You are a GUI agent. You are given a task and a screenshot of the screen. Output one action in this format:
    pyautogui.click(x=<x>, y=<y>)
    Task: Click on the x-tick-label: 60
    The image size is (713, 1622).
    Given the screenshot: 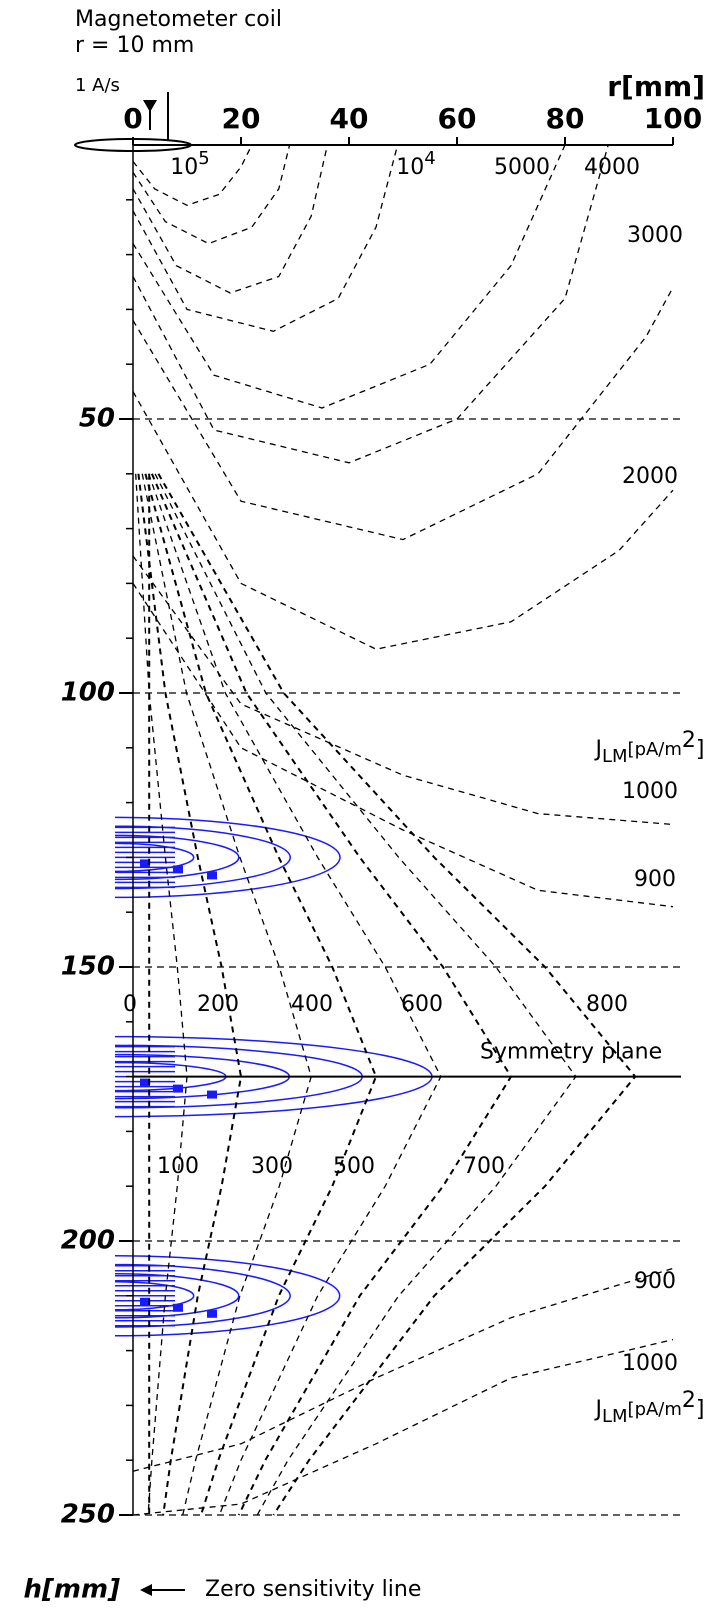 What is the action you would take?
    pyautogui.click(x=457, y=118)
    